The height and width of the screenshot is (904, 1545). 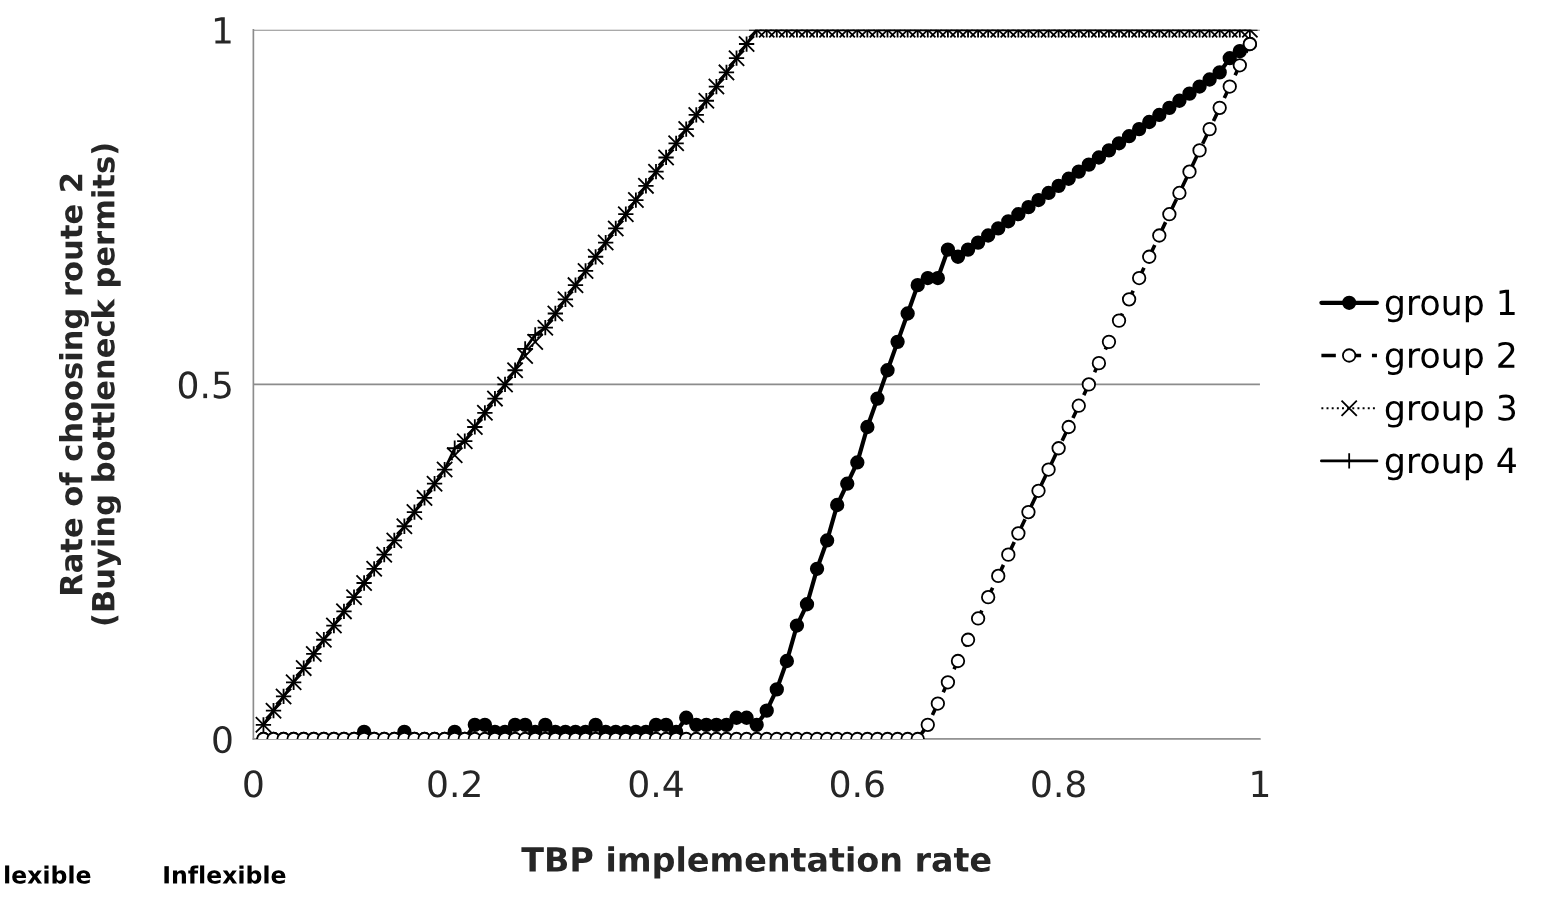 What do you see at coordinates (1058, 784) in the screenshot?
I see `x-tick-label: 0.8` at bounding box center [1058, 784].